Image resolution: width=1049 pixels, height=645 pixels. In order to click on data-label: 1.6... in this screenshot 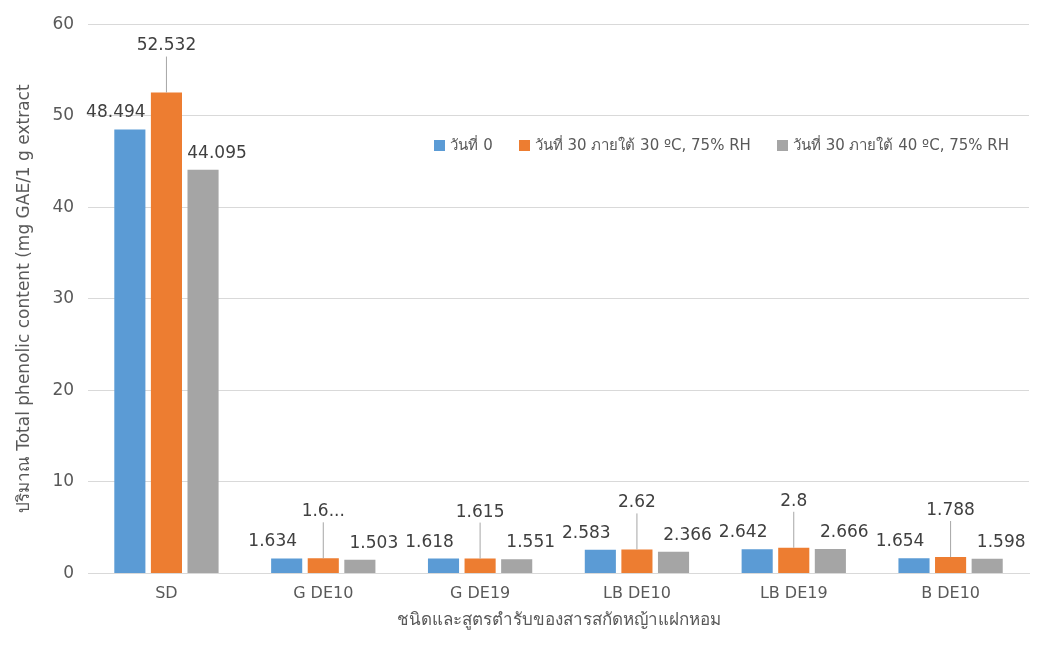, I will do `click(323, 510)`.